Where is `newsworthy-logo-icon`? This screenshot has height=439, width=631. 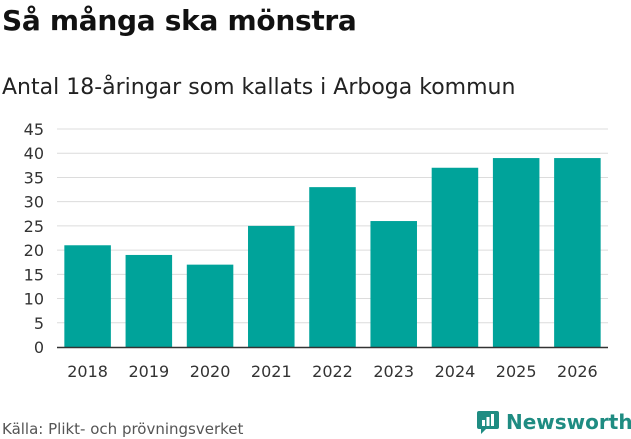 newsworthy-logo-icon is located at coordinates (488, 422).